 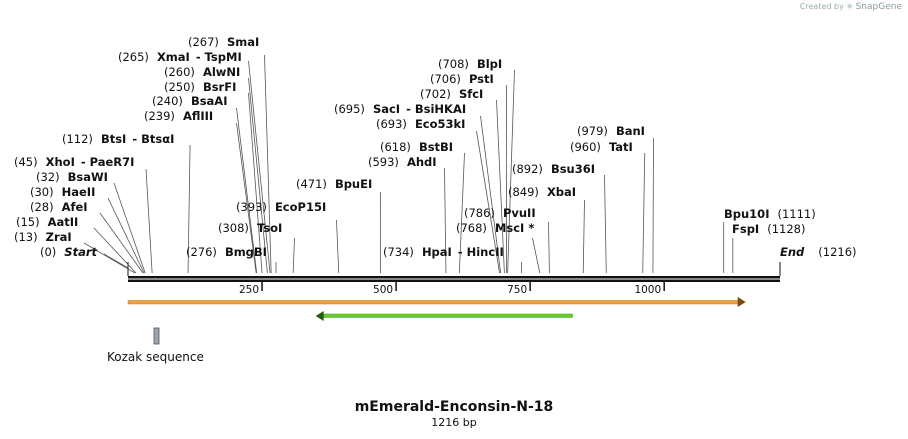 I want to click on site-label-zrai: (13) ZraI, so click(x=43, y=237).